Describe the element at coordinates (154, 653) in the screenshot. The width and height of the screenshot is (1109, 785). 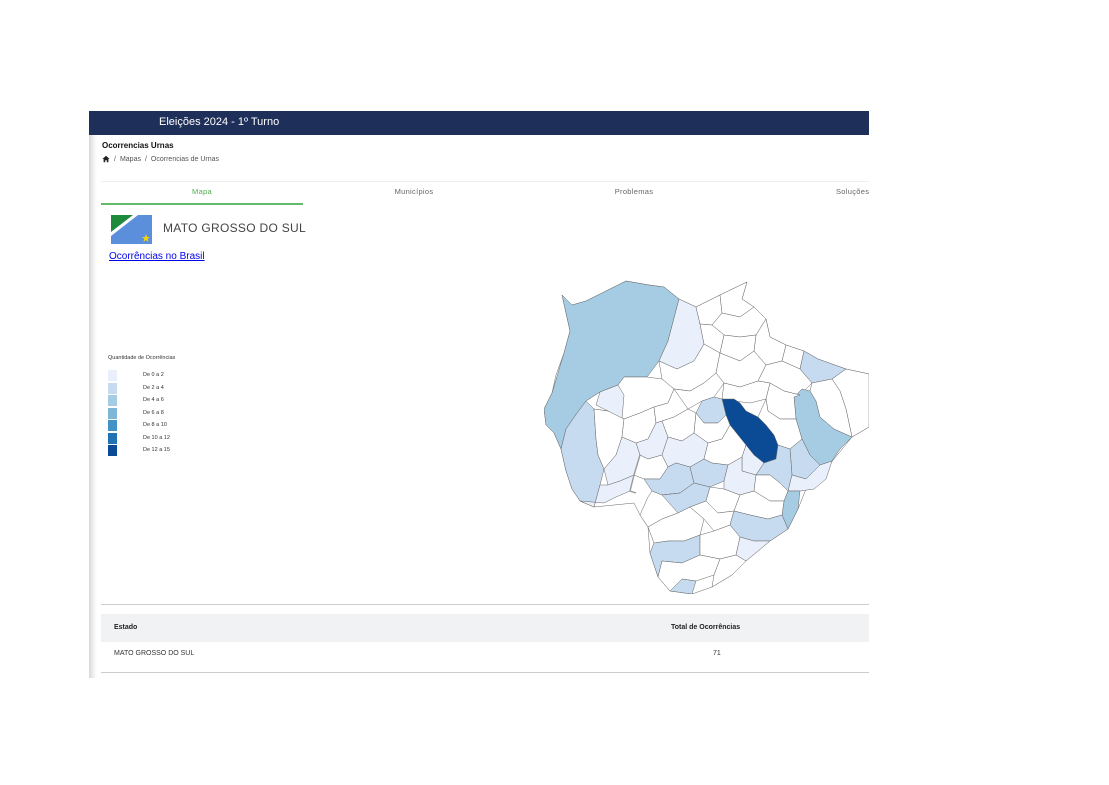
I see `cell-estado: MATO GROSSO DO SUL` at that location.